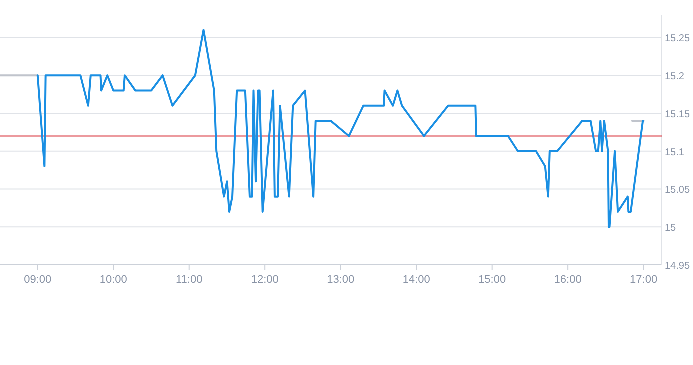 The width and height of the screenshot is (693, 365). What do you see at coordinates (38, 280) in the screenshot?
I see `x-tick-label: 09:00` at bounding box center [38, 280].